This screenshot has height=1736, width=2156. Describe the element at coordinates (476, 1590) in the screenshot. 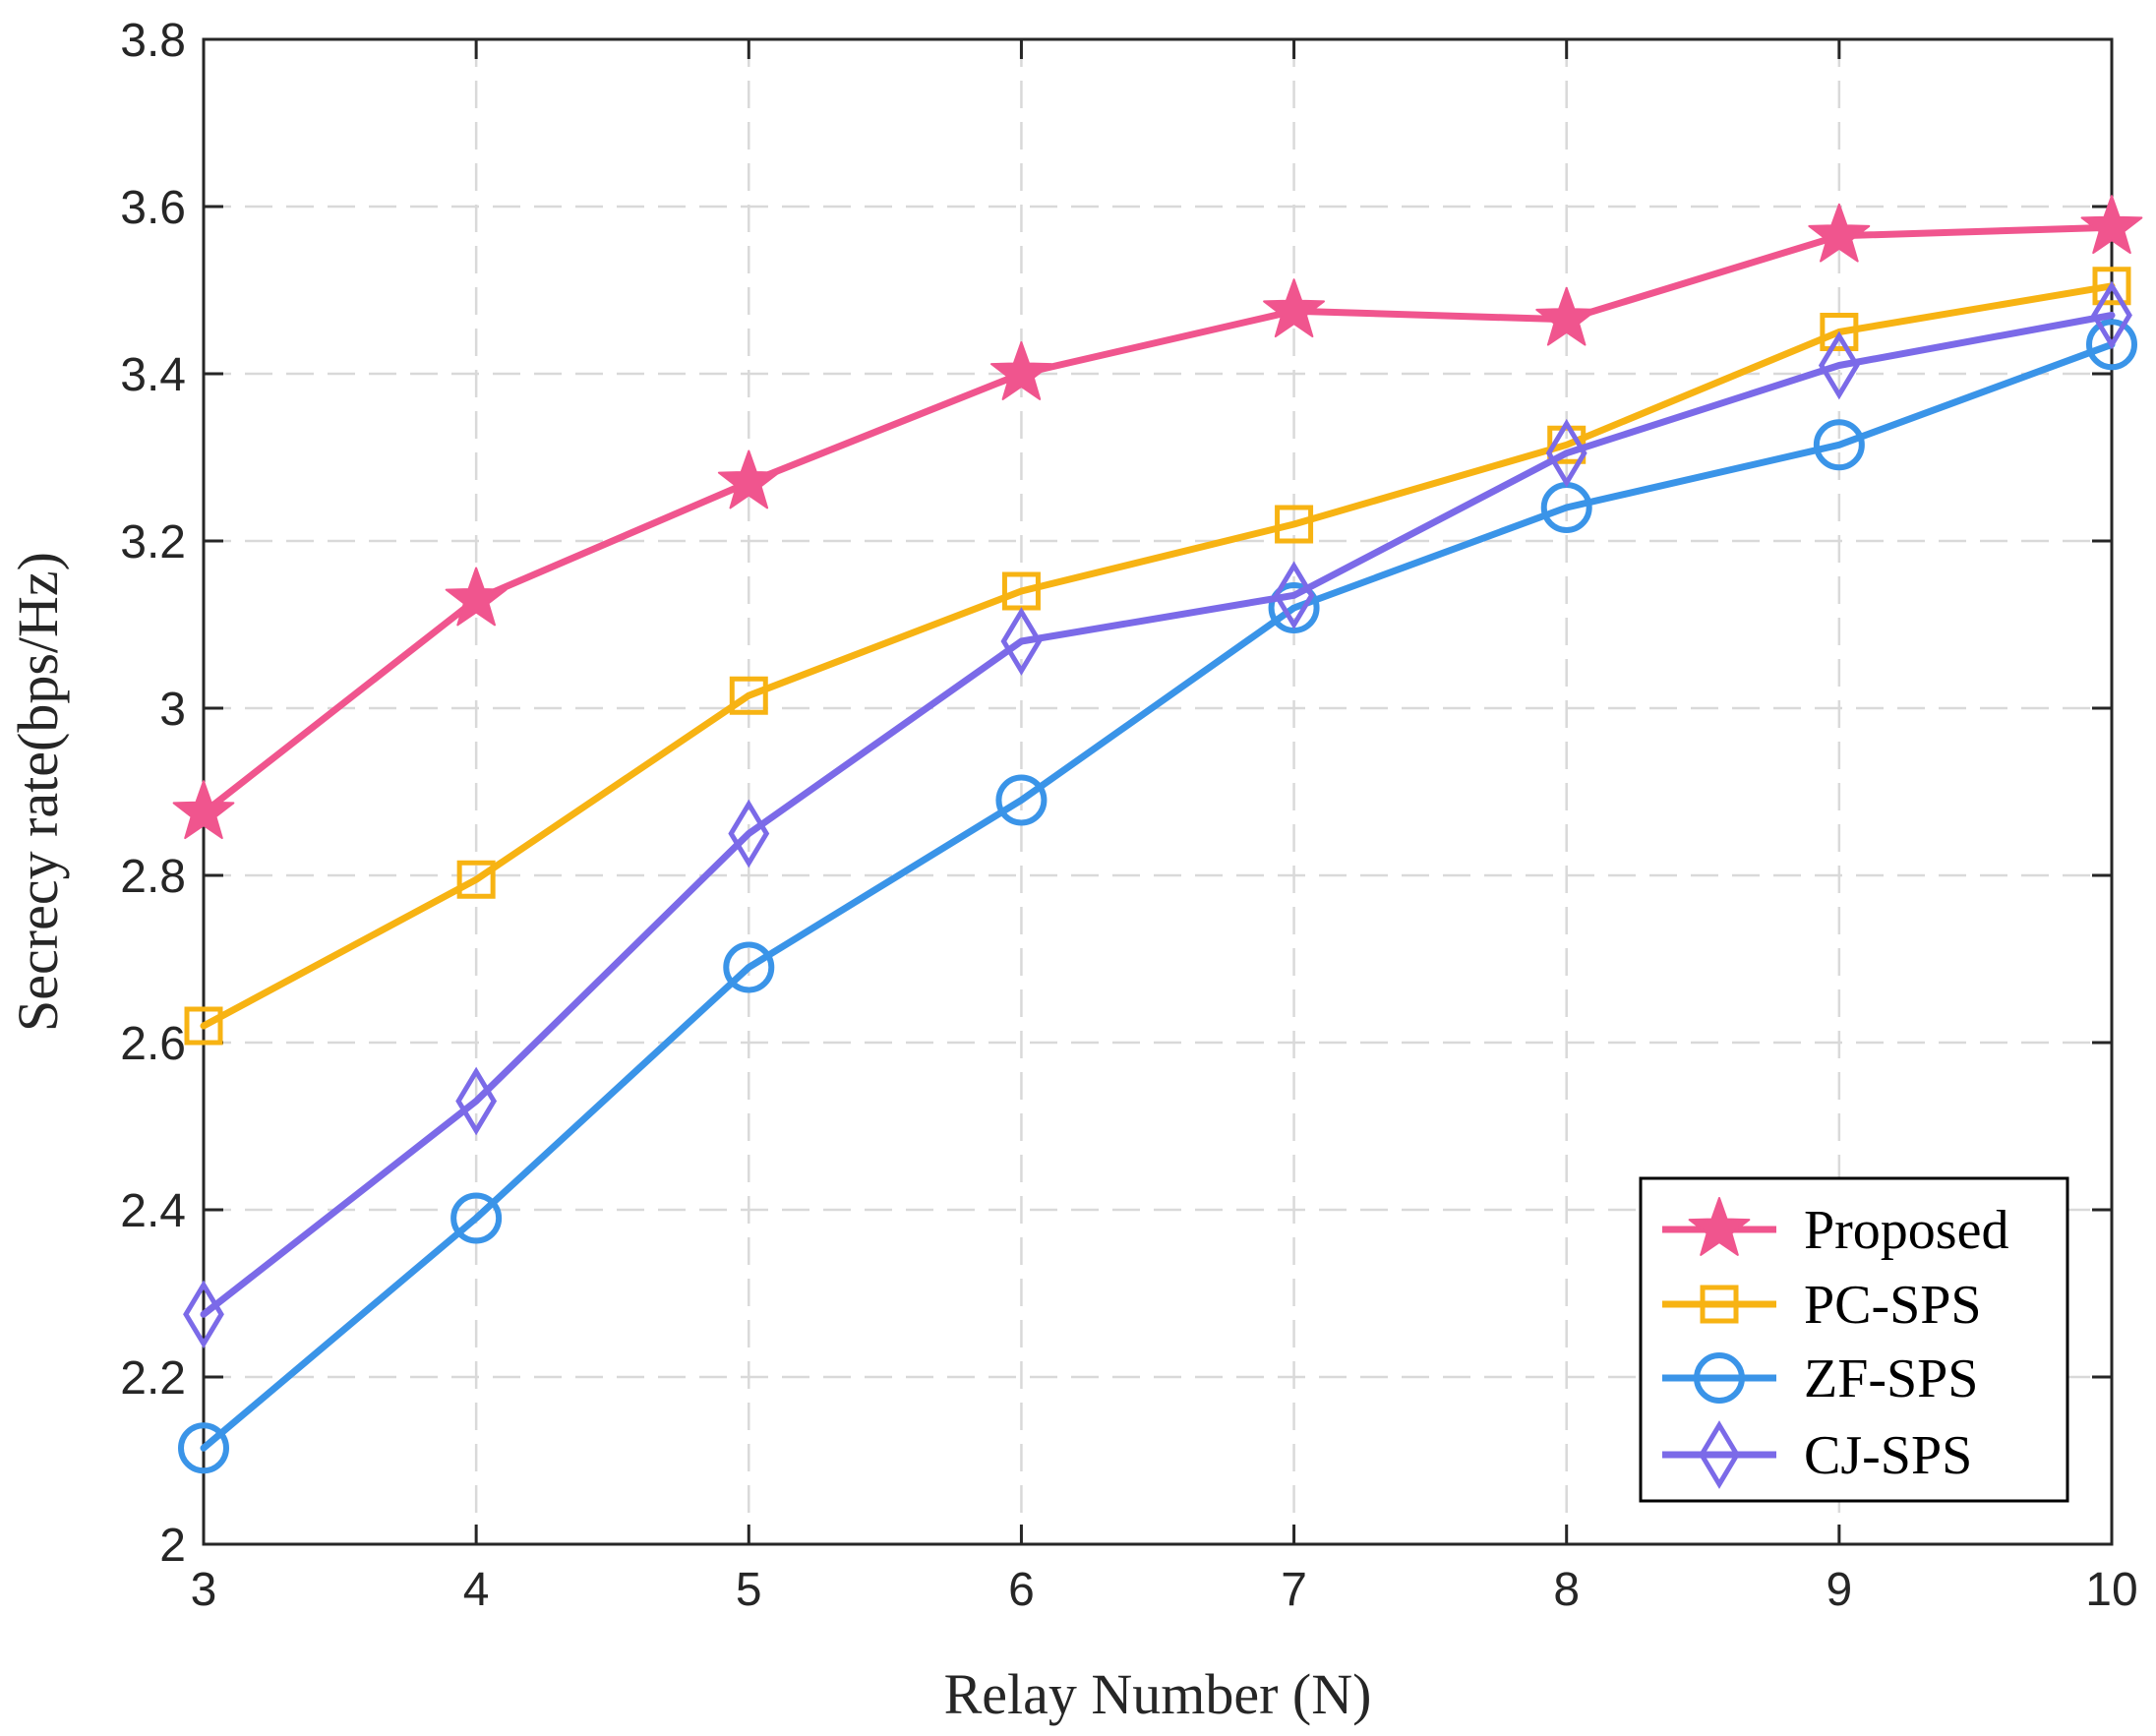

I see `x-tick-label: 4` at that location.